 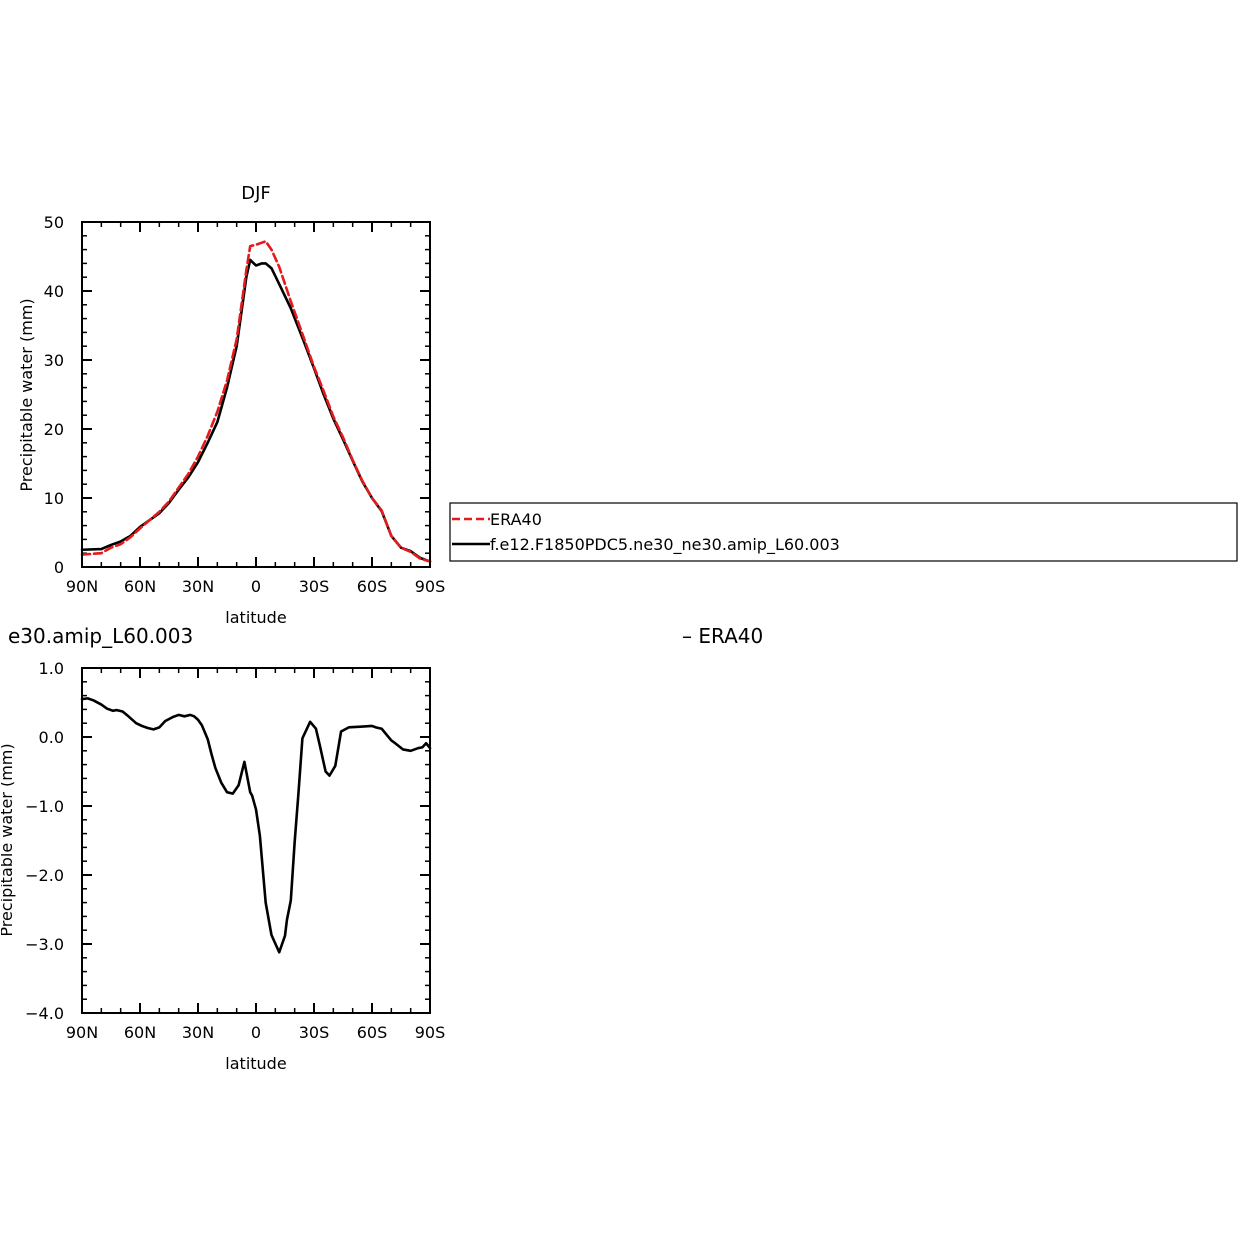 What do you see at coordinates (0, 850) in the screenshot?
I see `panel2-ylabel-crop-left` at bounding box center [0, 850].